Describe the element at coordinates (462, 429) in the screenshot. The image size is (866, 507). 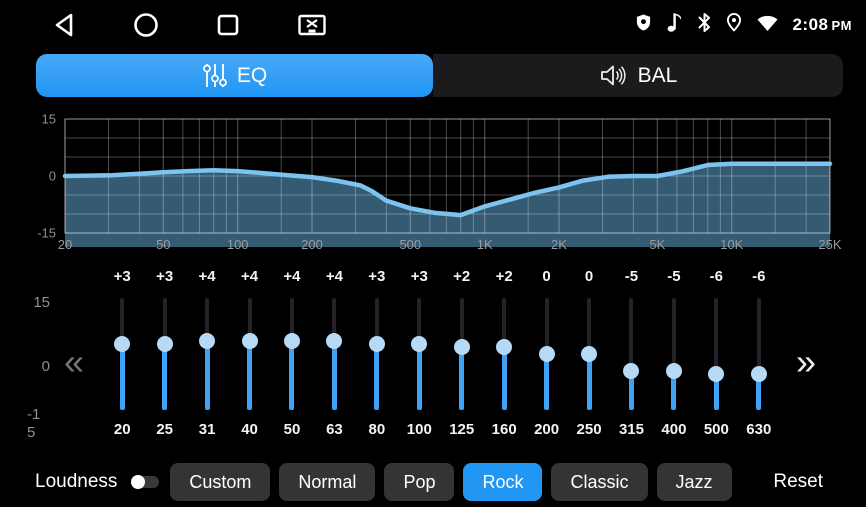
I see `band-freq-label: 125` at that location.